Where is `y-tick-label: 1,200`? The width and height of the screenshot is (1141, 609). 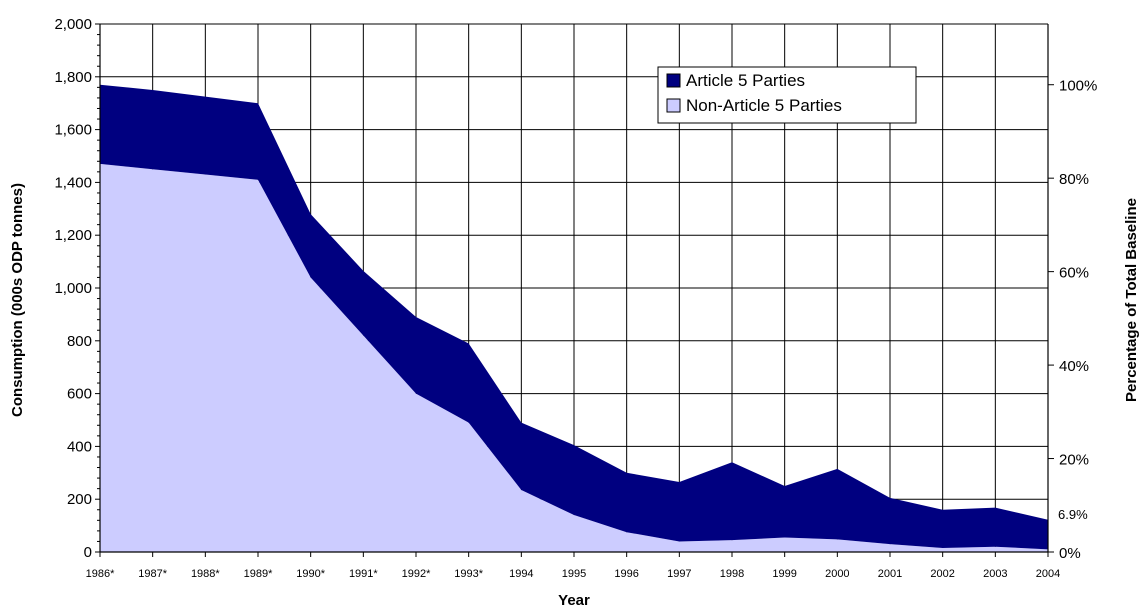
y-tick-label: 1,200 is located at coordinates (73, 235).